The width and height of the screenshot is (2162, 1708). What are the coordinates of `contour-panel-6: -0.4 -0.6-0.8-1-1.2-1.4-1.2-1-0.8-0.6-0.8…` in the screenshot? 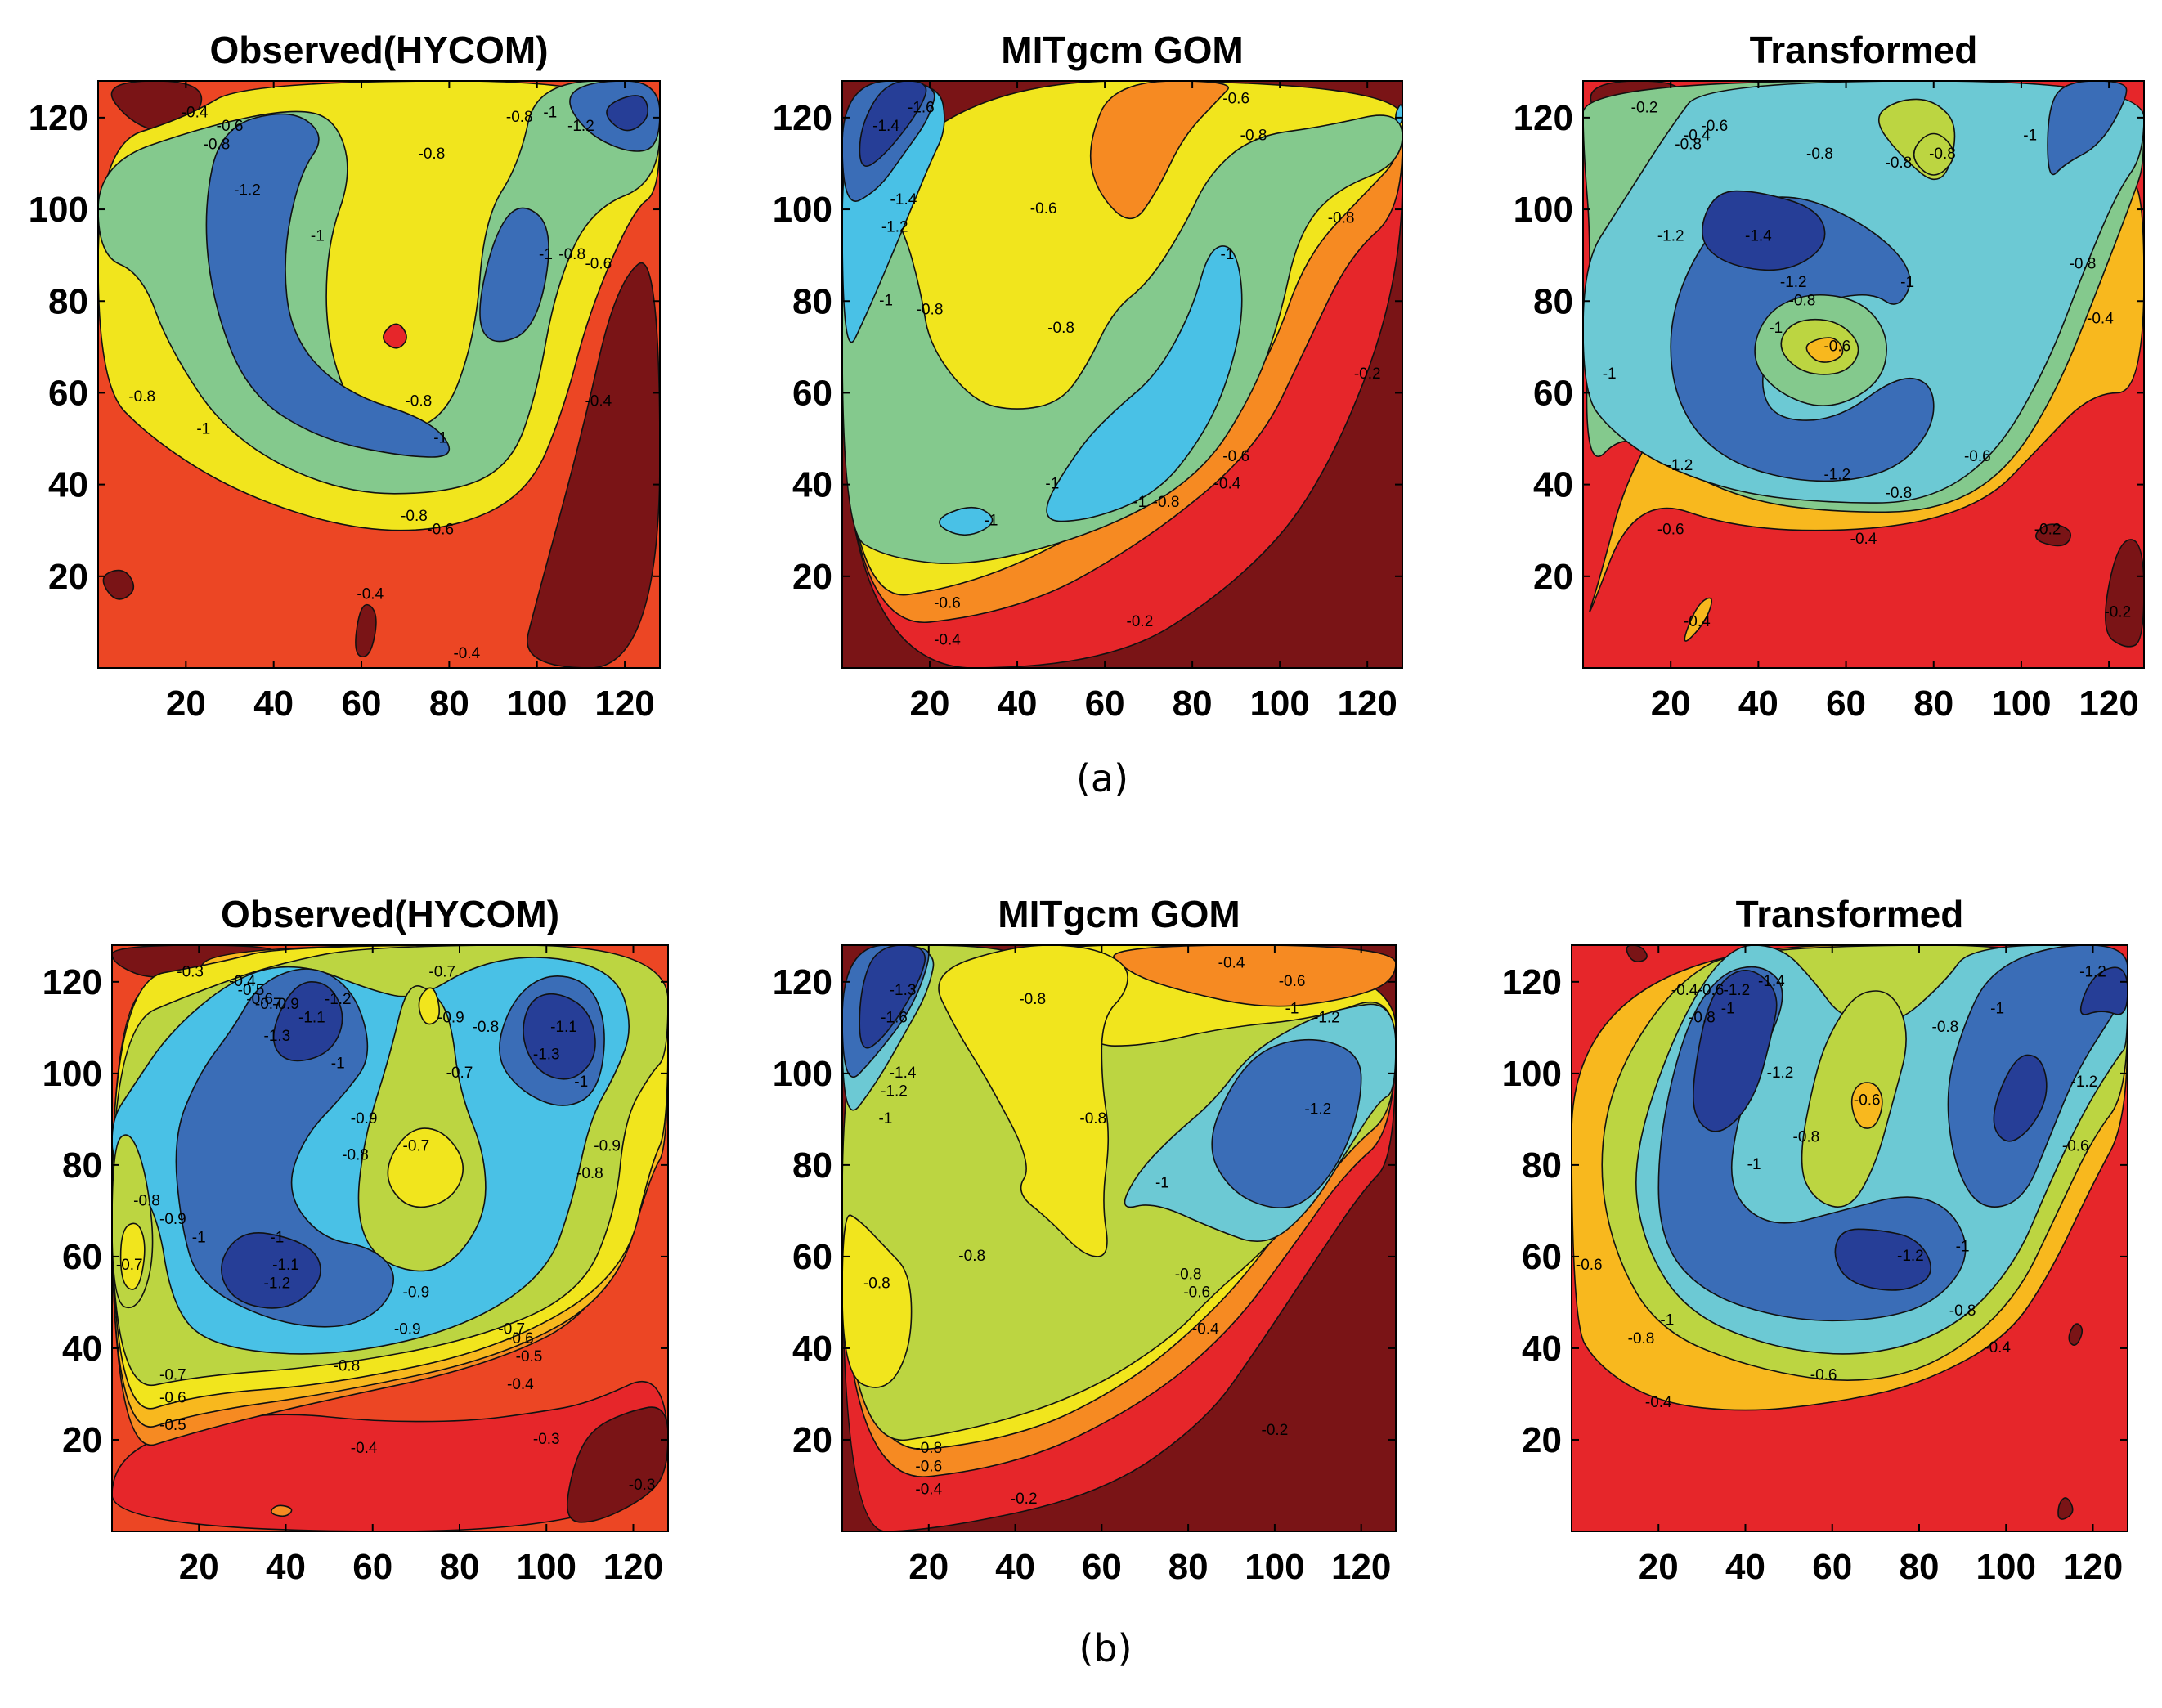 It's located at (1815, 1240).